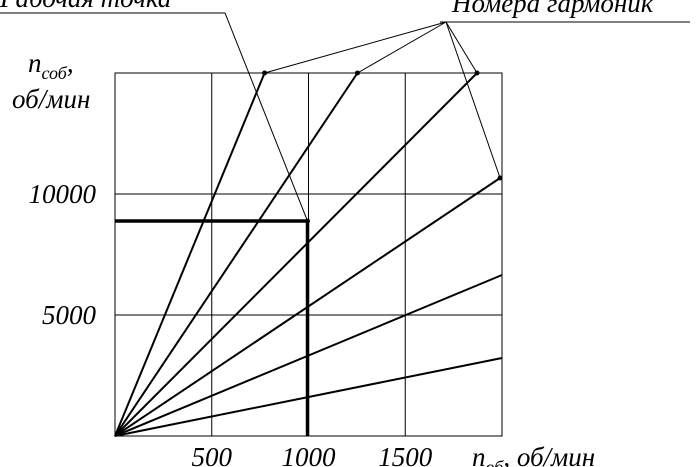 The image size is (700, 467). Describe the element at coordinates (309, 454) in the screenshot. I see `x-tick-label: 1000` at that location.